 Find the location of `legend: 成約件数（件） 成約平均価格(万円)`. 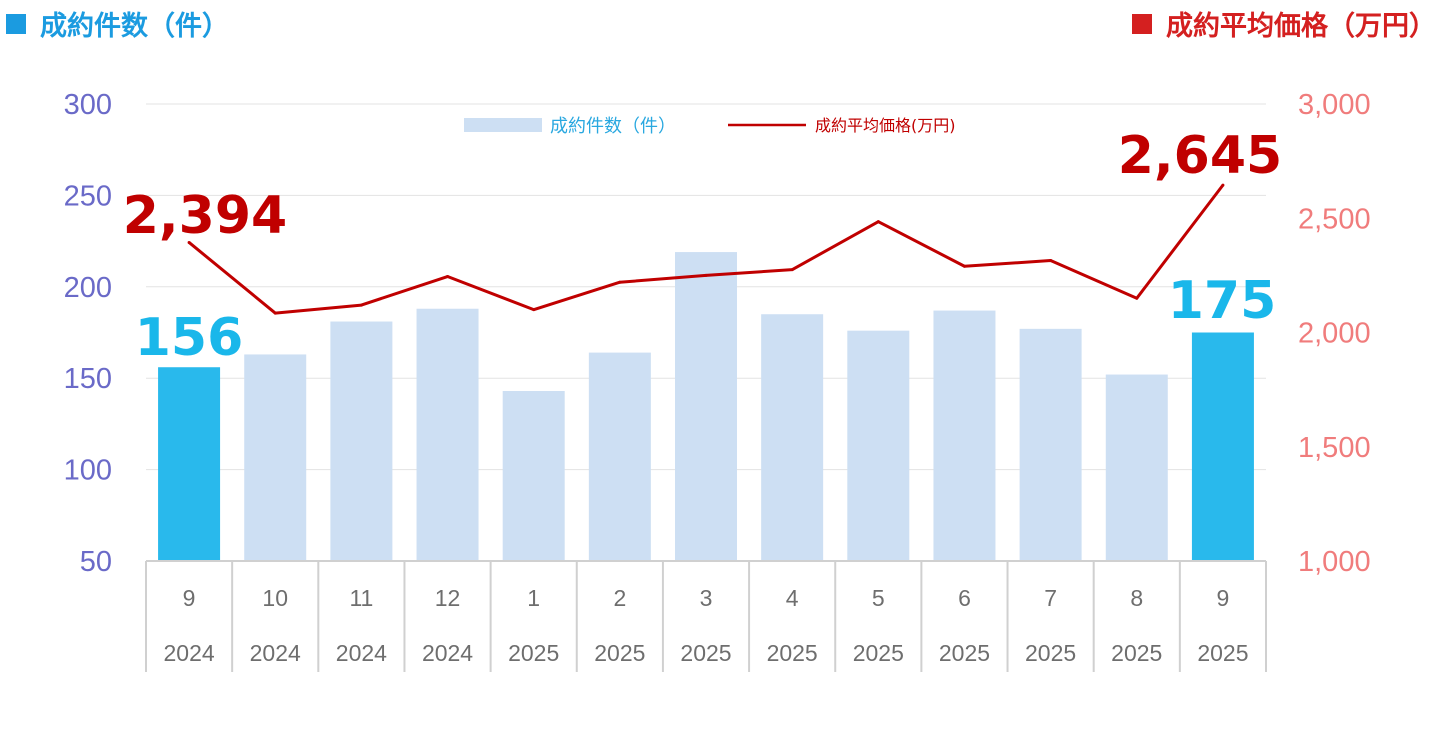

legend: 成約件数（件） 成約平均価格(万円) is located at coordinates (710, 126).